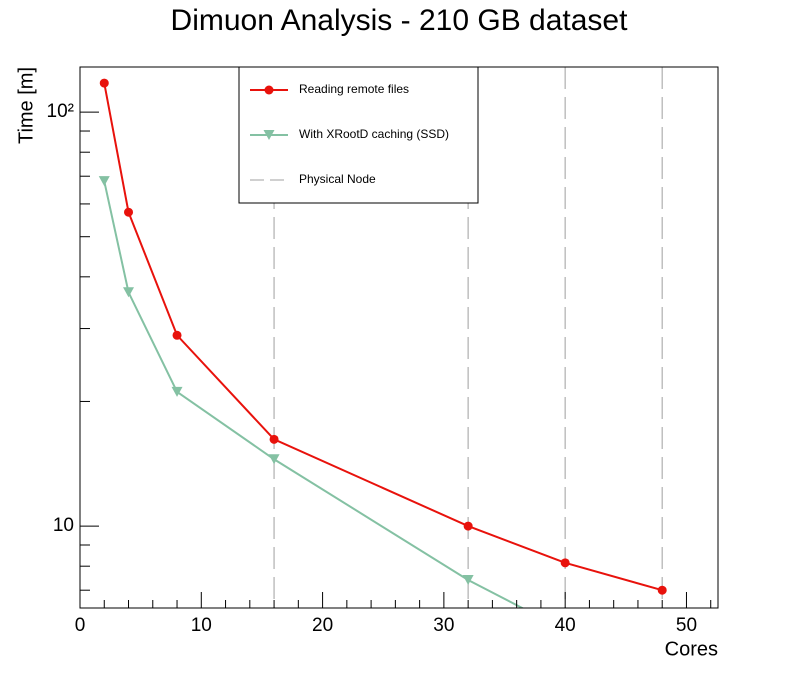 The height and width of the screenshot is (677, 798). I want to click on x-tick-label: 10, so click(201, 625).